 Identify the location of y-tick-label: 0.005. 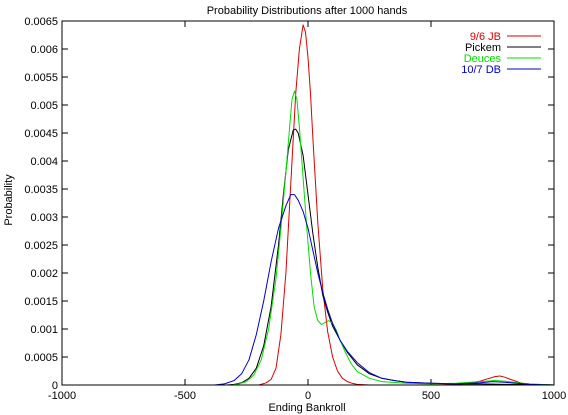
(44, 106).